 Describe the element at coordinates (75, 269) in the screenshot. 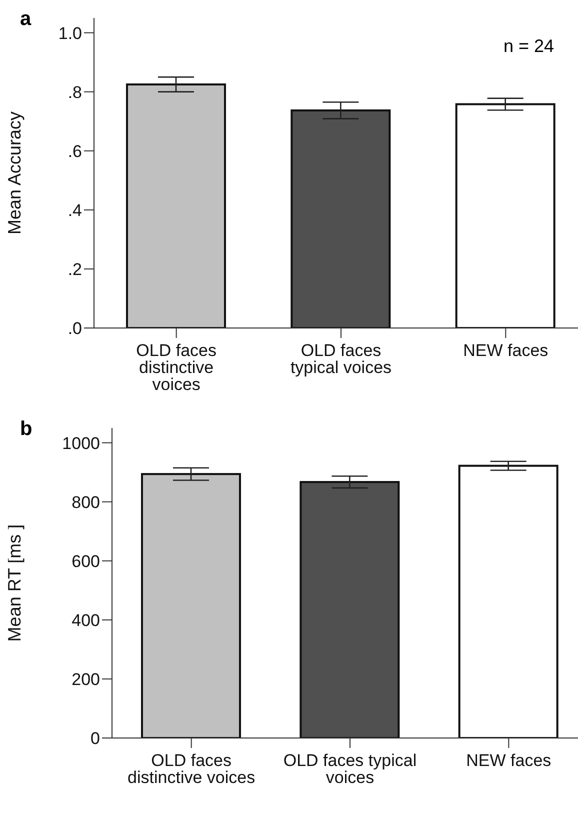

I see `y-tick-label: .2` at that location.